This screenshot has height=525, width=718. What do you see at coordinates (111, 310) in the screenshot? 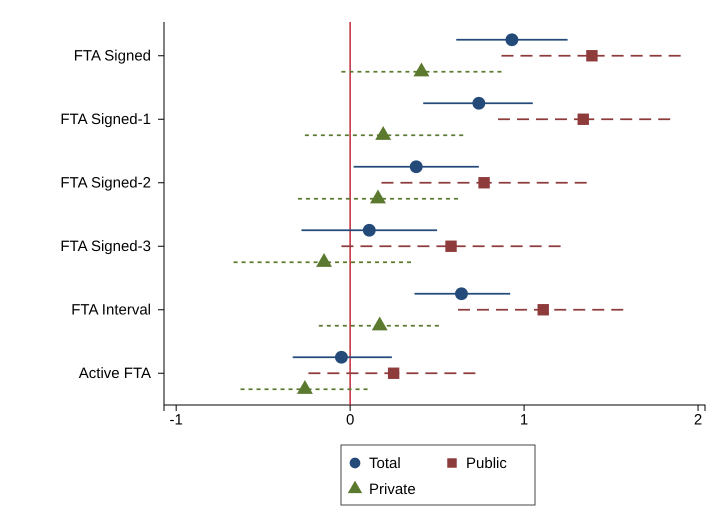
I see `y-tick-label: FTA Interval` at bounding box center [111, 310].